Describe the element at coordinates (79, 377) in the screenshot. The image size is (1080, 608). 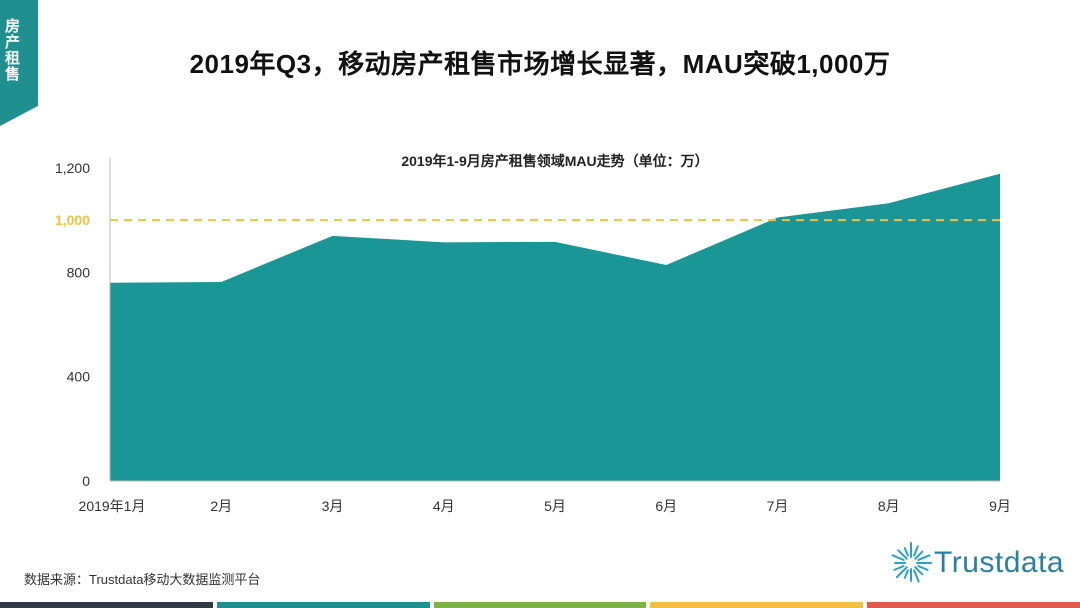
I see `y-tick-label: 400` at that location.